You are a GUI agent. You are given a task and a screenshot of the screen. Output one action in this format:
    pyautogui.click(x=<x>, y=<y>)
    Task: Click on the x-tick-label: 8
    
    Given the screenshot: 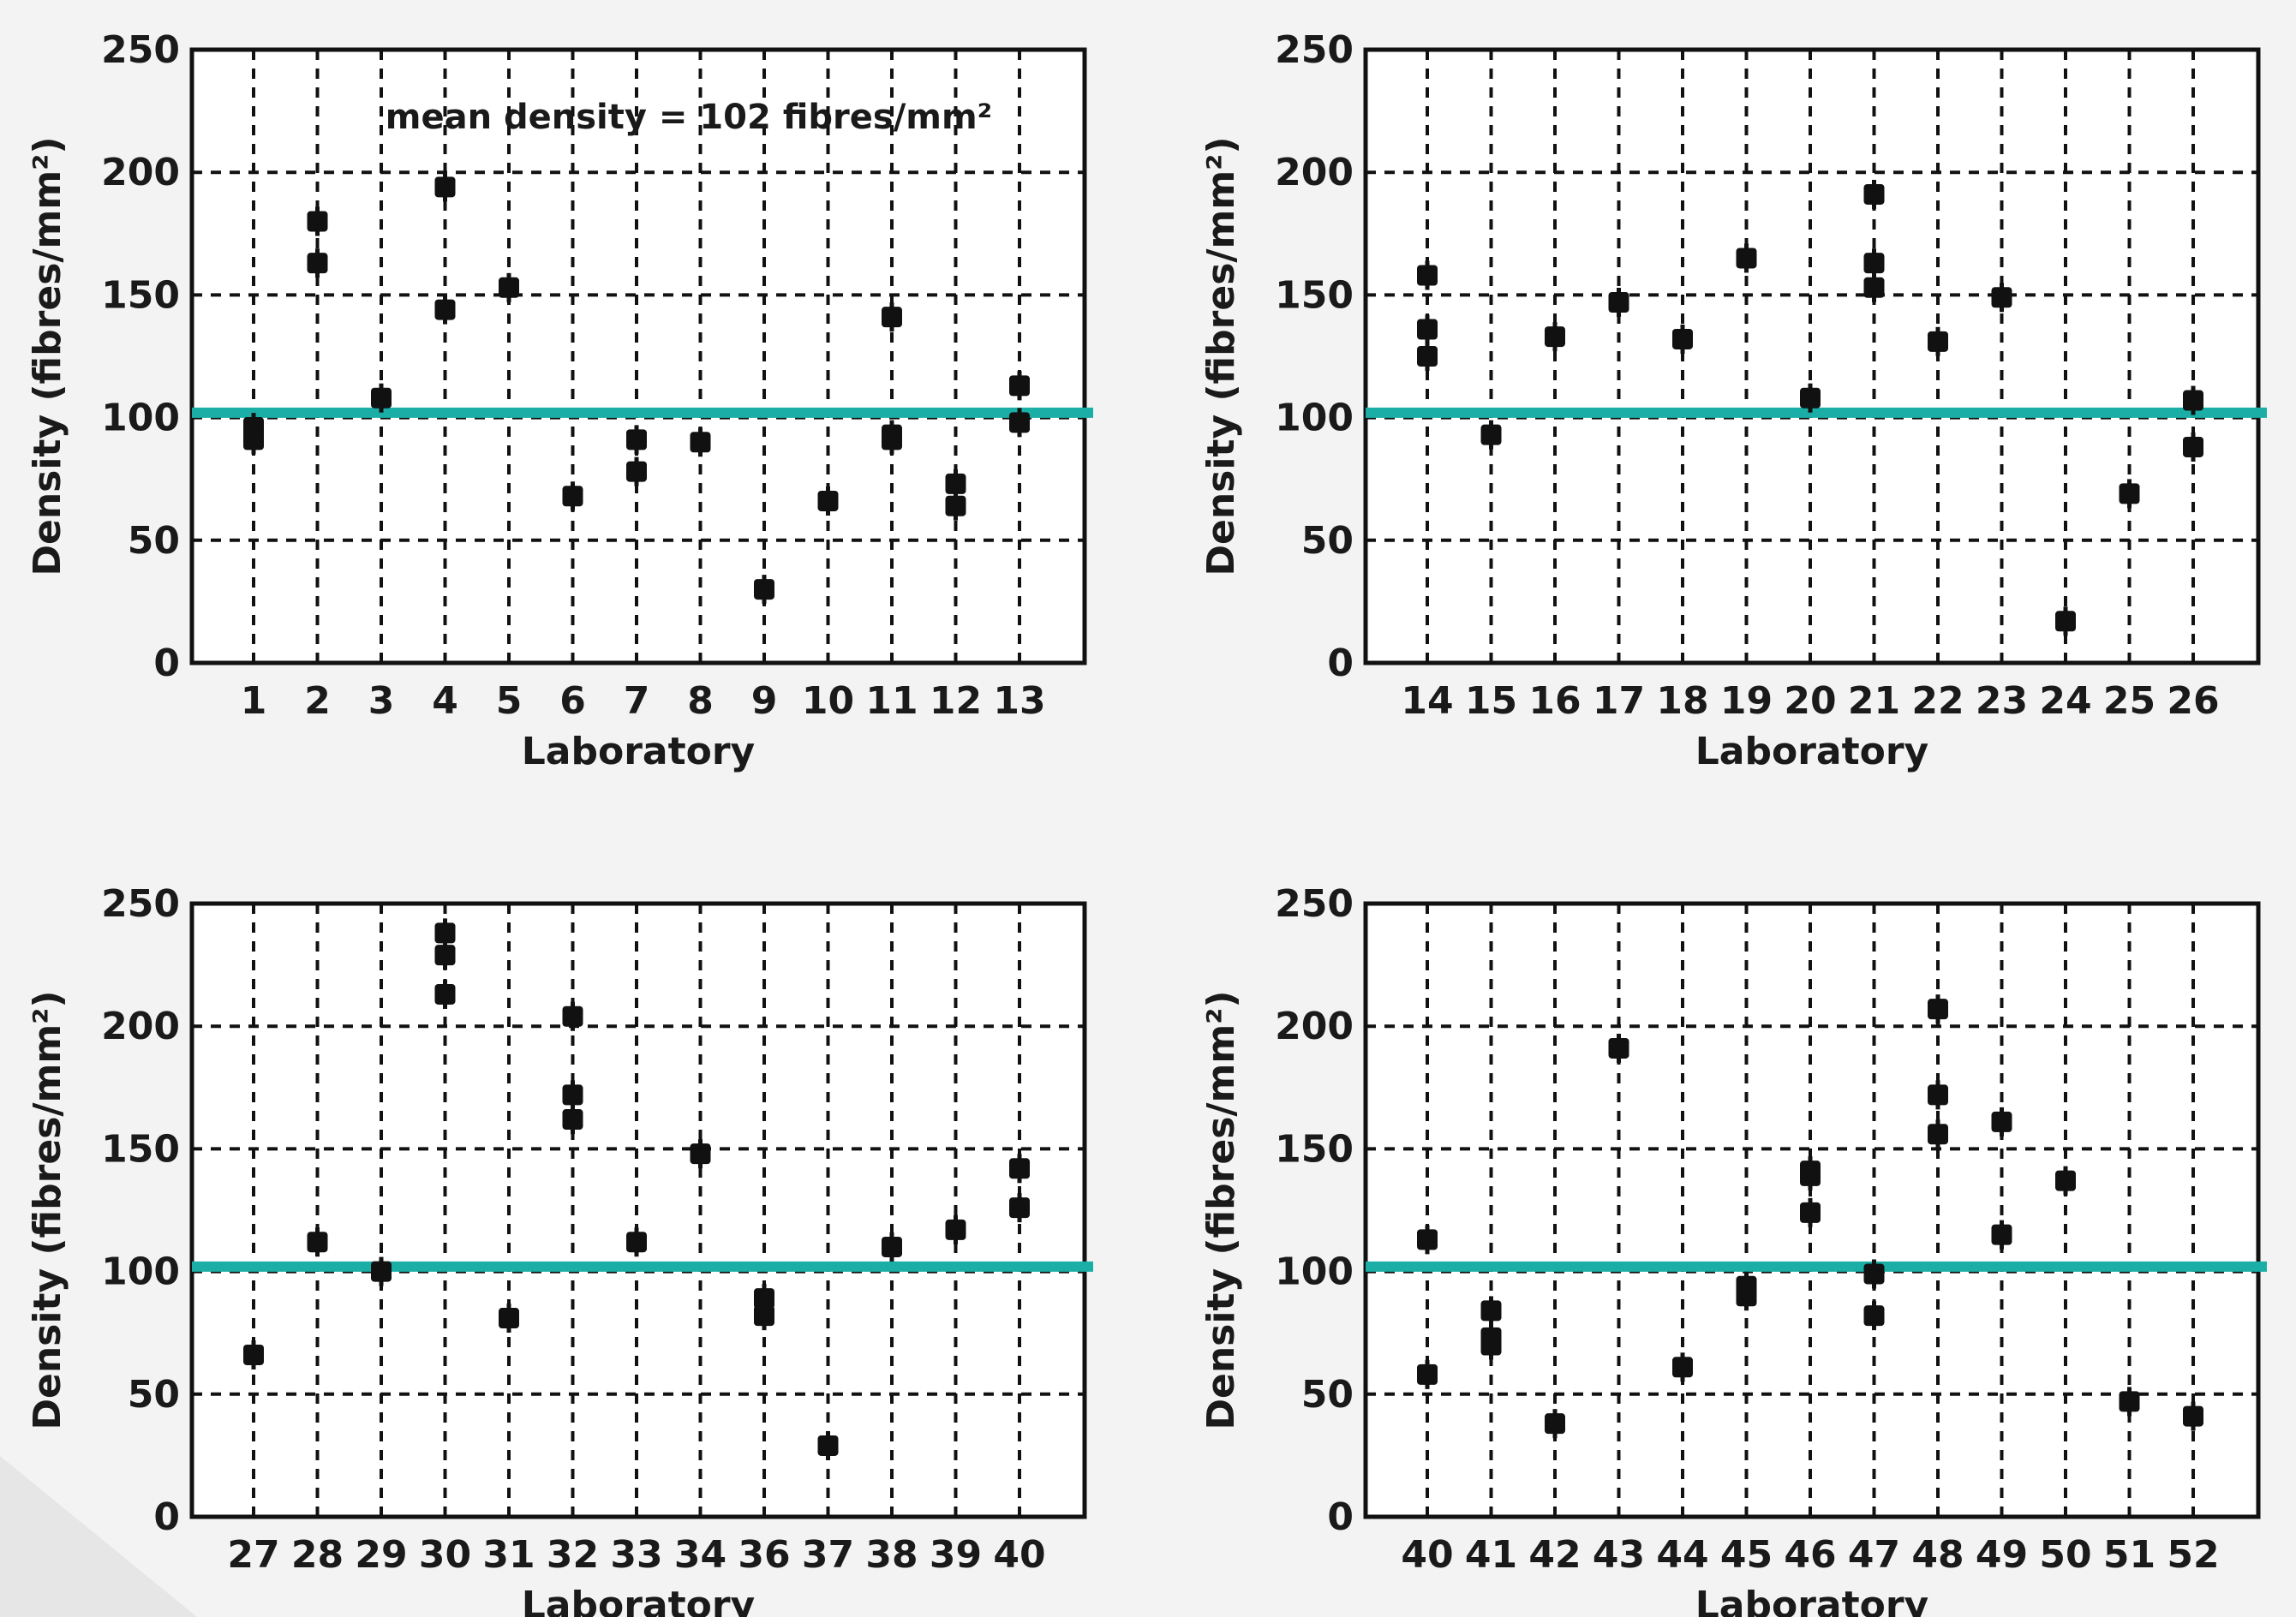 What is the action you would take?
    pyautogui.click(x=700, y=701)
    